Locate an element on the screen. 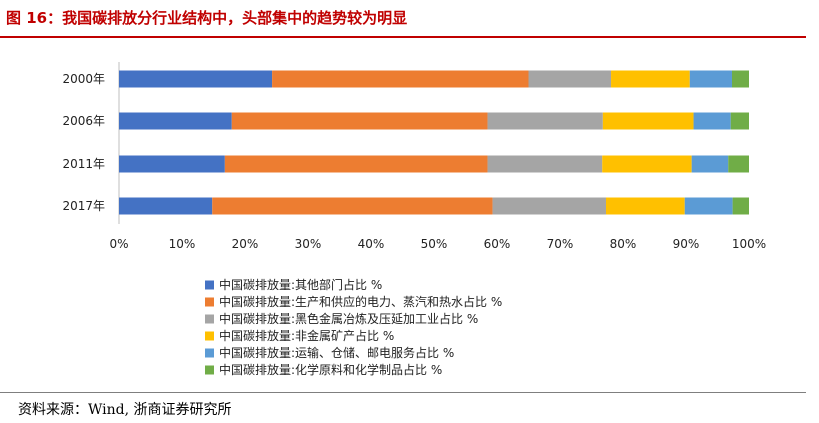 The image size is (819, 423). legend-label-2: 中国碳排放量:黑色金属冶炼及压延加工业占比 % is located at coordinates (348, 318).